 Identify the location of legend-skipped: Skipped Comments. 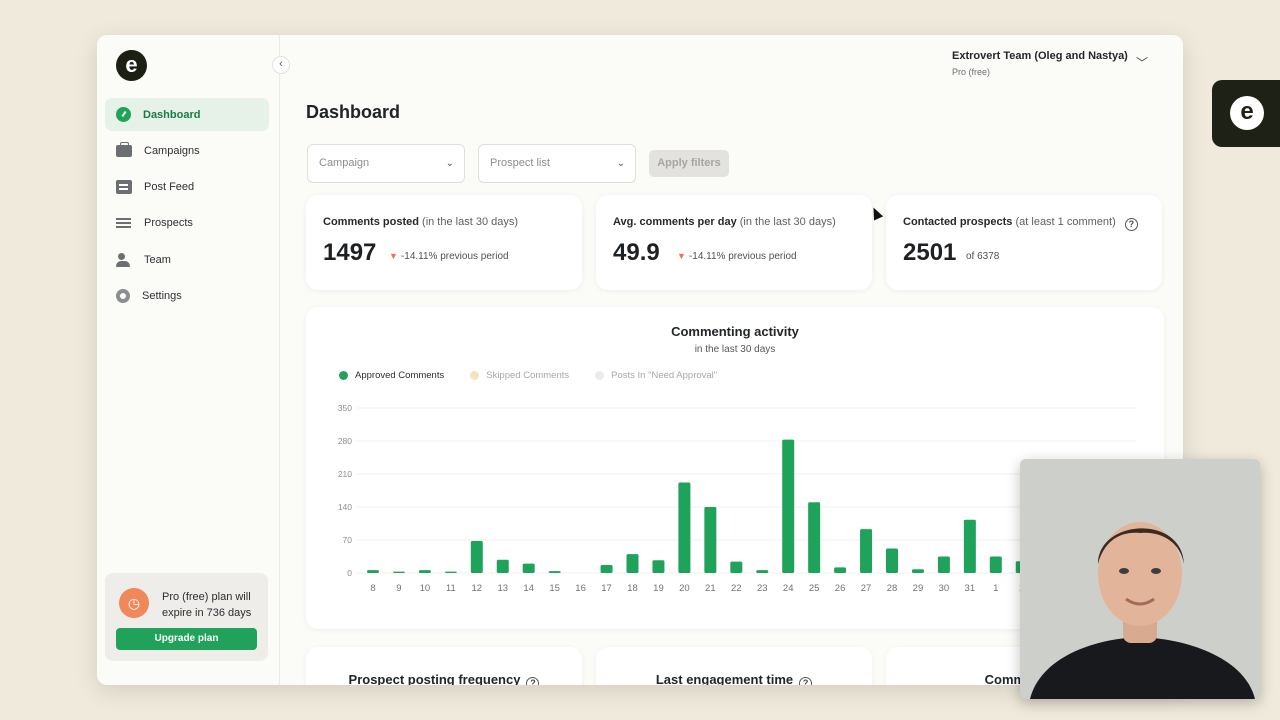
(519, 375).